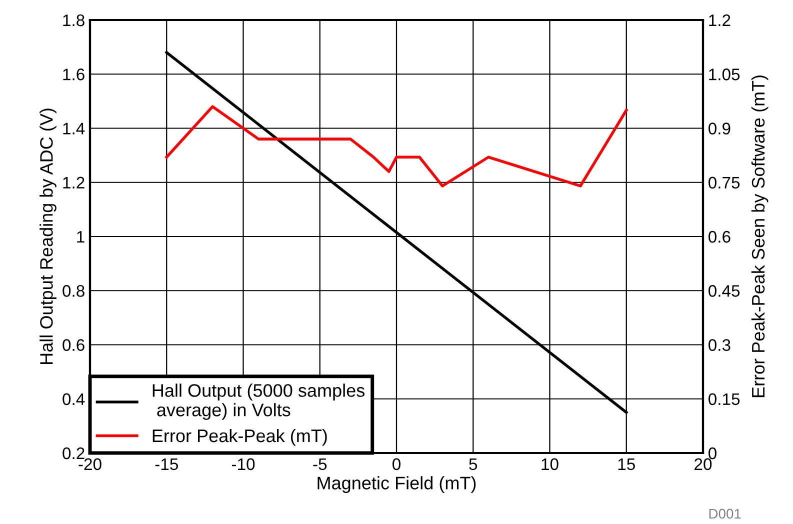  What do you see at coordinates (725, 513) in the screenshot?
I see `text: D001` at bounding box center [725, 513].